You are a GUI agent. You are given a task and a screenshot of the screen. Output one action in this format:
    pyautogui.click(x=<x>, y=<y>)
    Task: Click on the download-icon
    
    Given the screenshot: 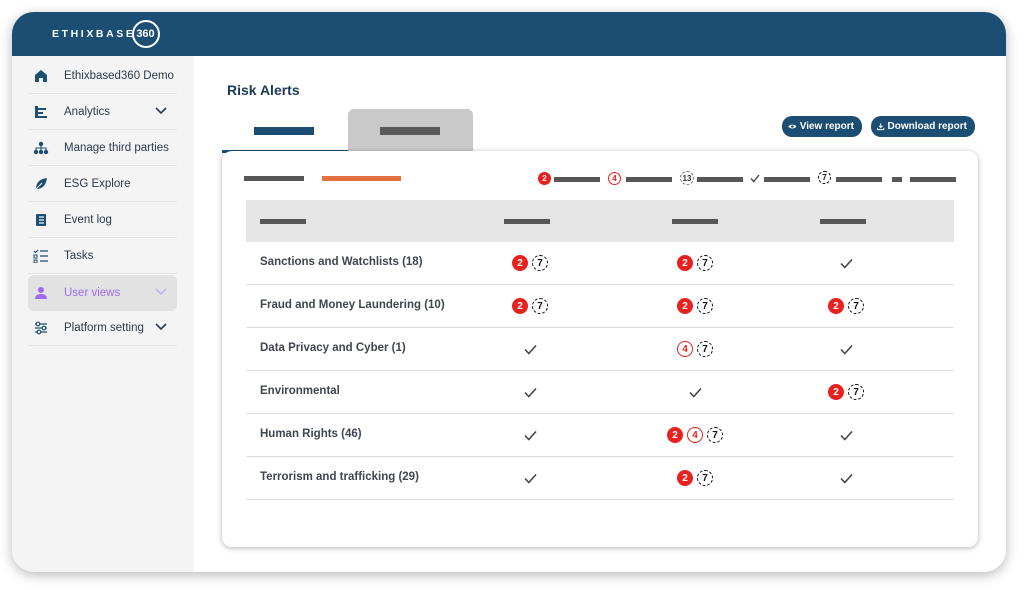 What is the action you would take?
    pyautogui.click(x=881, y=127)
    